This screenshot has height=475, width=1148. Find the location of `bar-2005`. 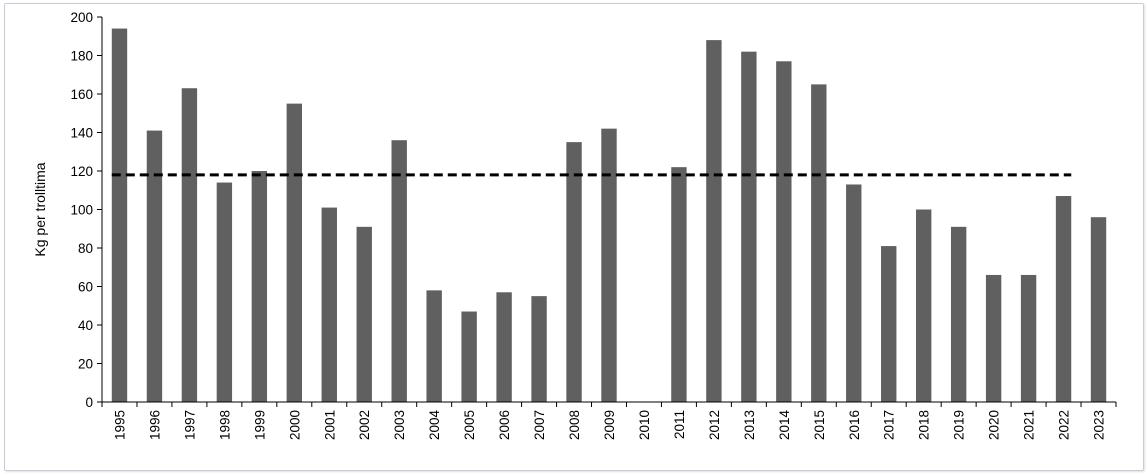

bar-2005 is located at coordinates (469, 356).